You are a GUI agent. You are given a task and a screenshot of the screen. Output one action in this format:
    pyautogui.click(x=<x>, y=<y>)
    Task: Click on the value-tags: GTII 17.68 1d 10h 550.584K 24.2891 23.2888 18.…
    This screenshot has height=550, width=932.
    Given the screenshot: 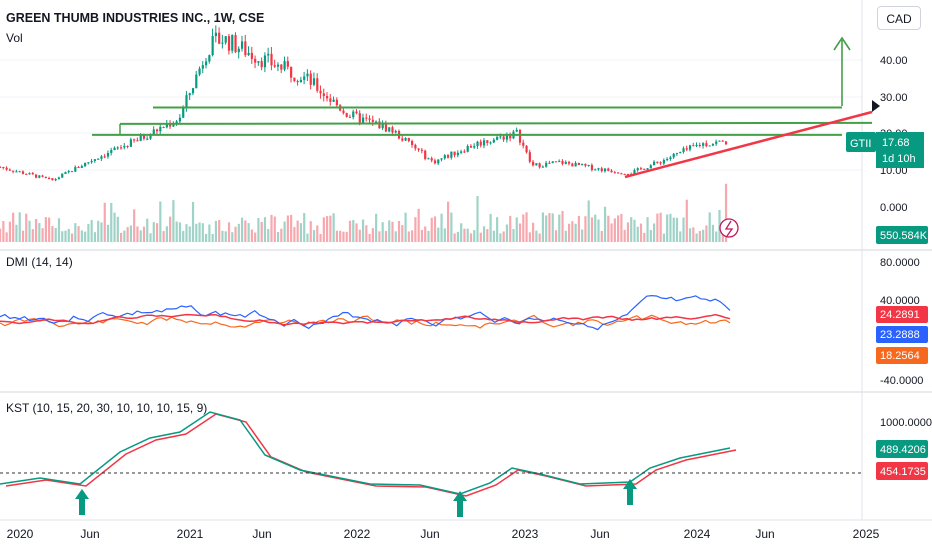 What is the action you would take?
    pyautogui.click(x=887, y=306)
    